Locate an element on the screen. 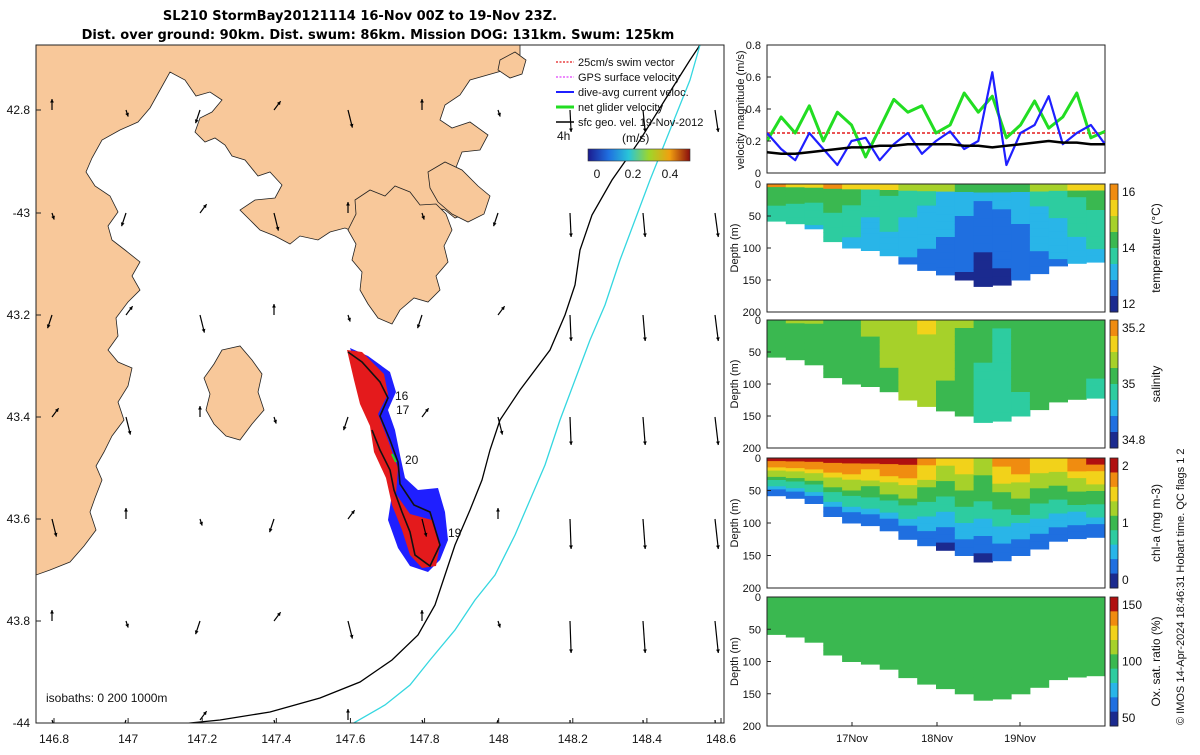 Image resolution: width=1200 pixels, height=755 pixels. section-y-tick-label: 50 is located at coordinates (755, 217).